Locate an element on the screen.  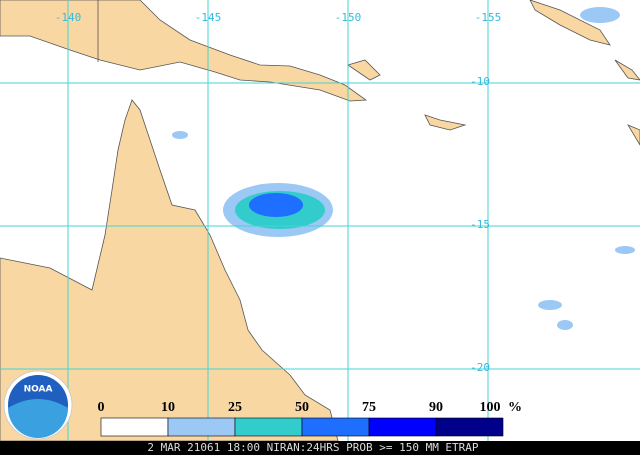
footer-bar is located at coordinates (320, 448).